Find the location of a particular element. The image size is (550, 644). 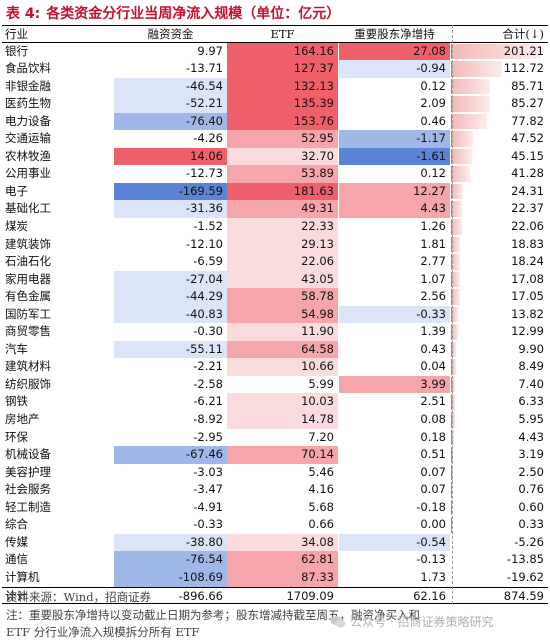

margin-value: -6.59 is located at coordinates (208, 261).